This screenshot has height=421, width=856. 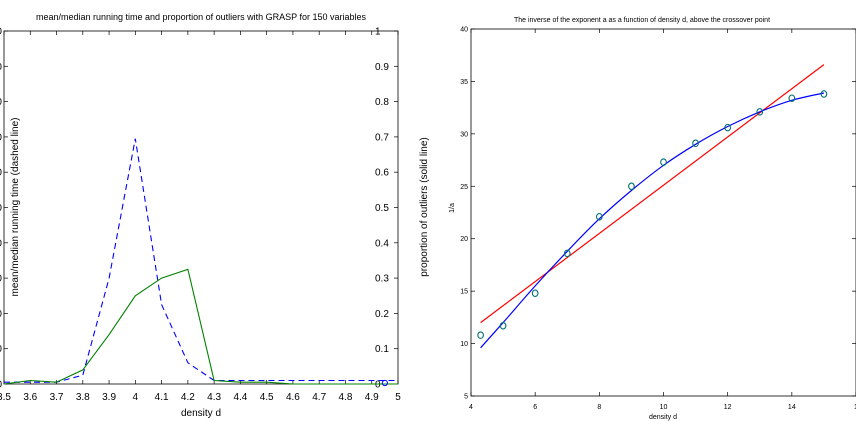 I want to click on left-y2-tick-label: 0.5, so click(x=382, y=208).